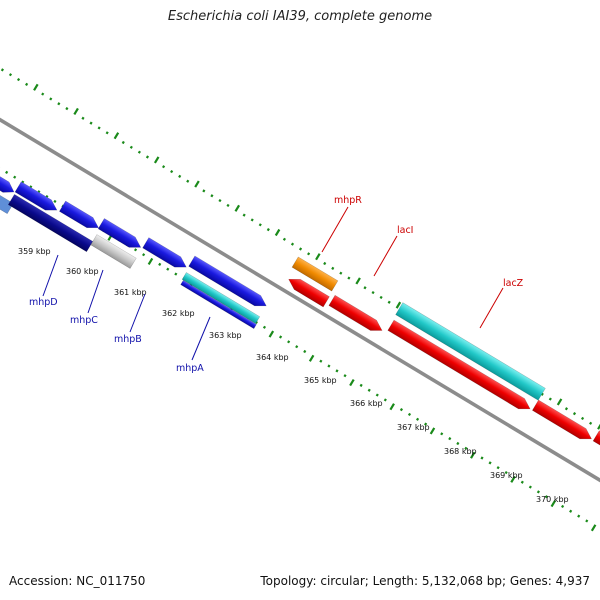 This screenshot has width=600, height=600. I want to click on kbp-label: 367 kbp, so click(413, 427).